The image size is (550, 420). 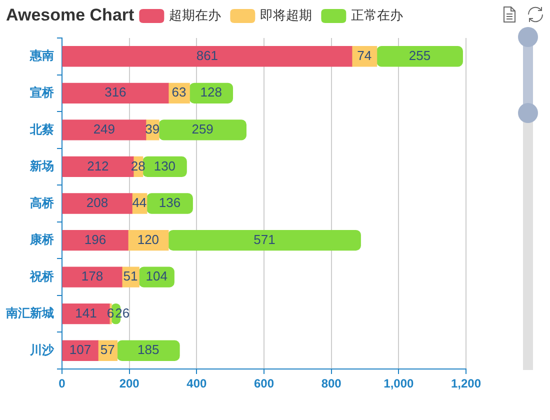 I want to click on legend-label: 即将超期, so click(x=286, y=15).